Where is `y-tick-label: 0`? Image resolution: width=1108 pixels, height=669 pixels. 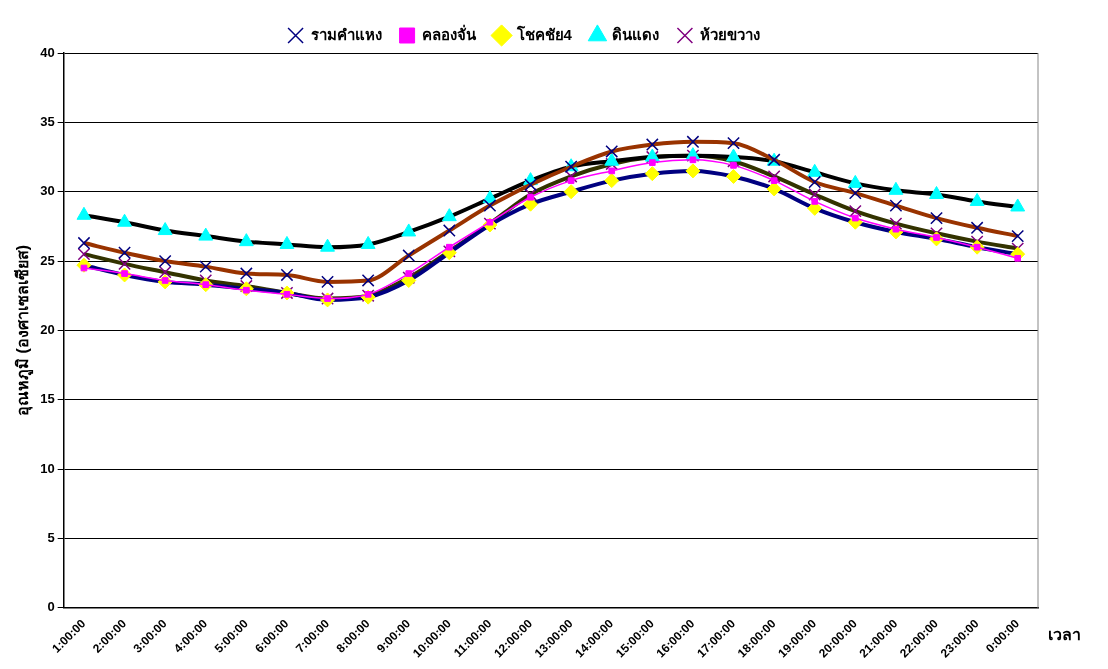
y-tick-label: 0 is located at coordinates (51, 607).